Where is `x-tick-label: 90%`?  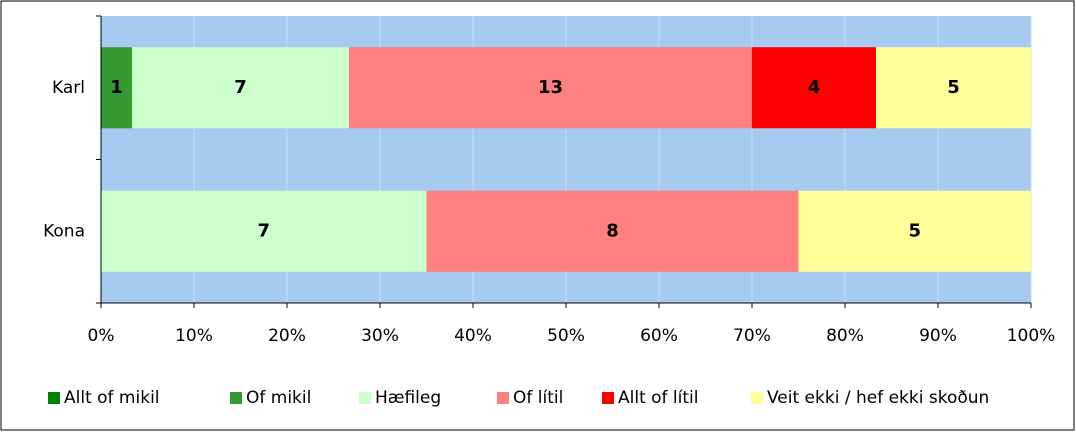
x-tick-label: 90% is located at coordinates (938, 336).